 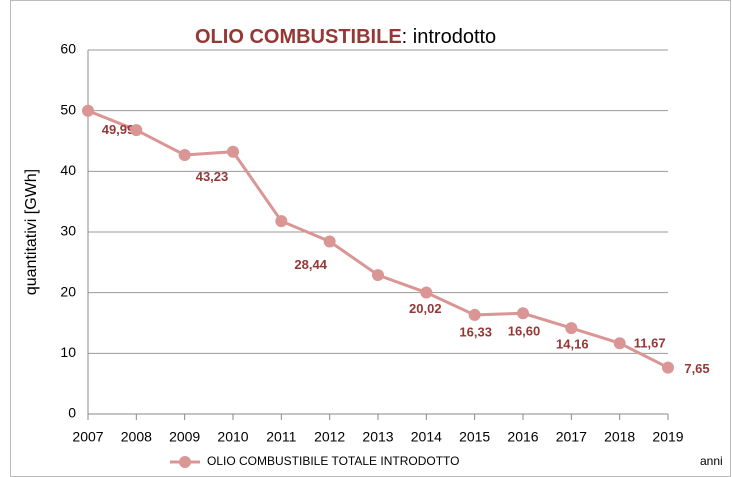 I want to click on x-tick-label: 2007, so click(x=87, y=437).